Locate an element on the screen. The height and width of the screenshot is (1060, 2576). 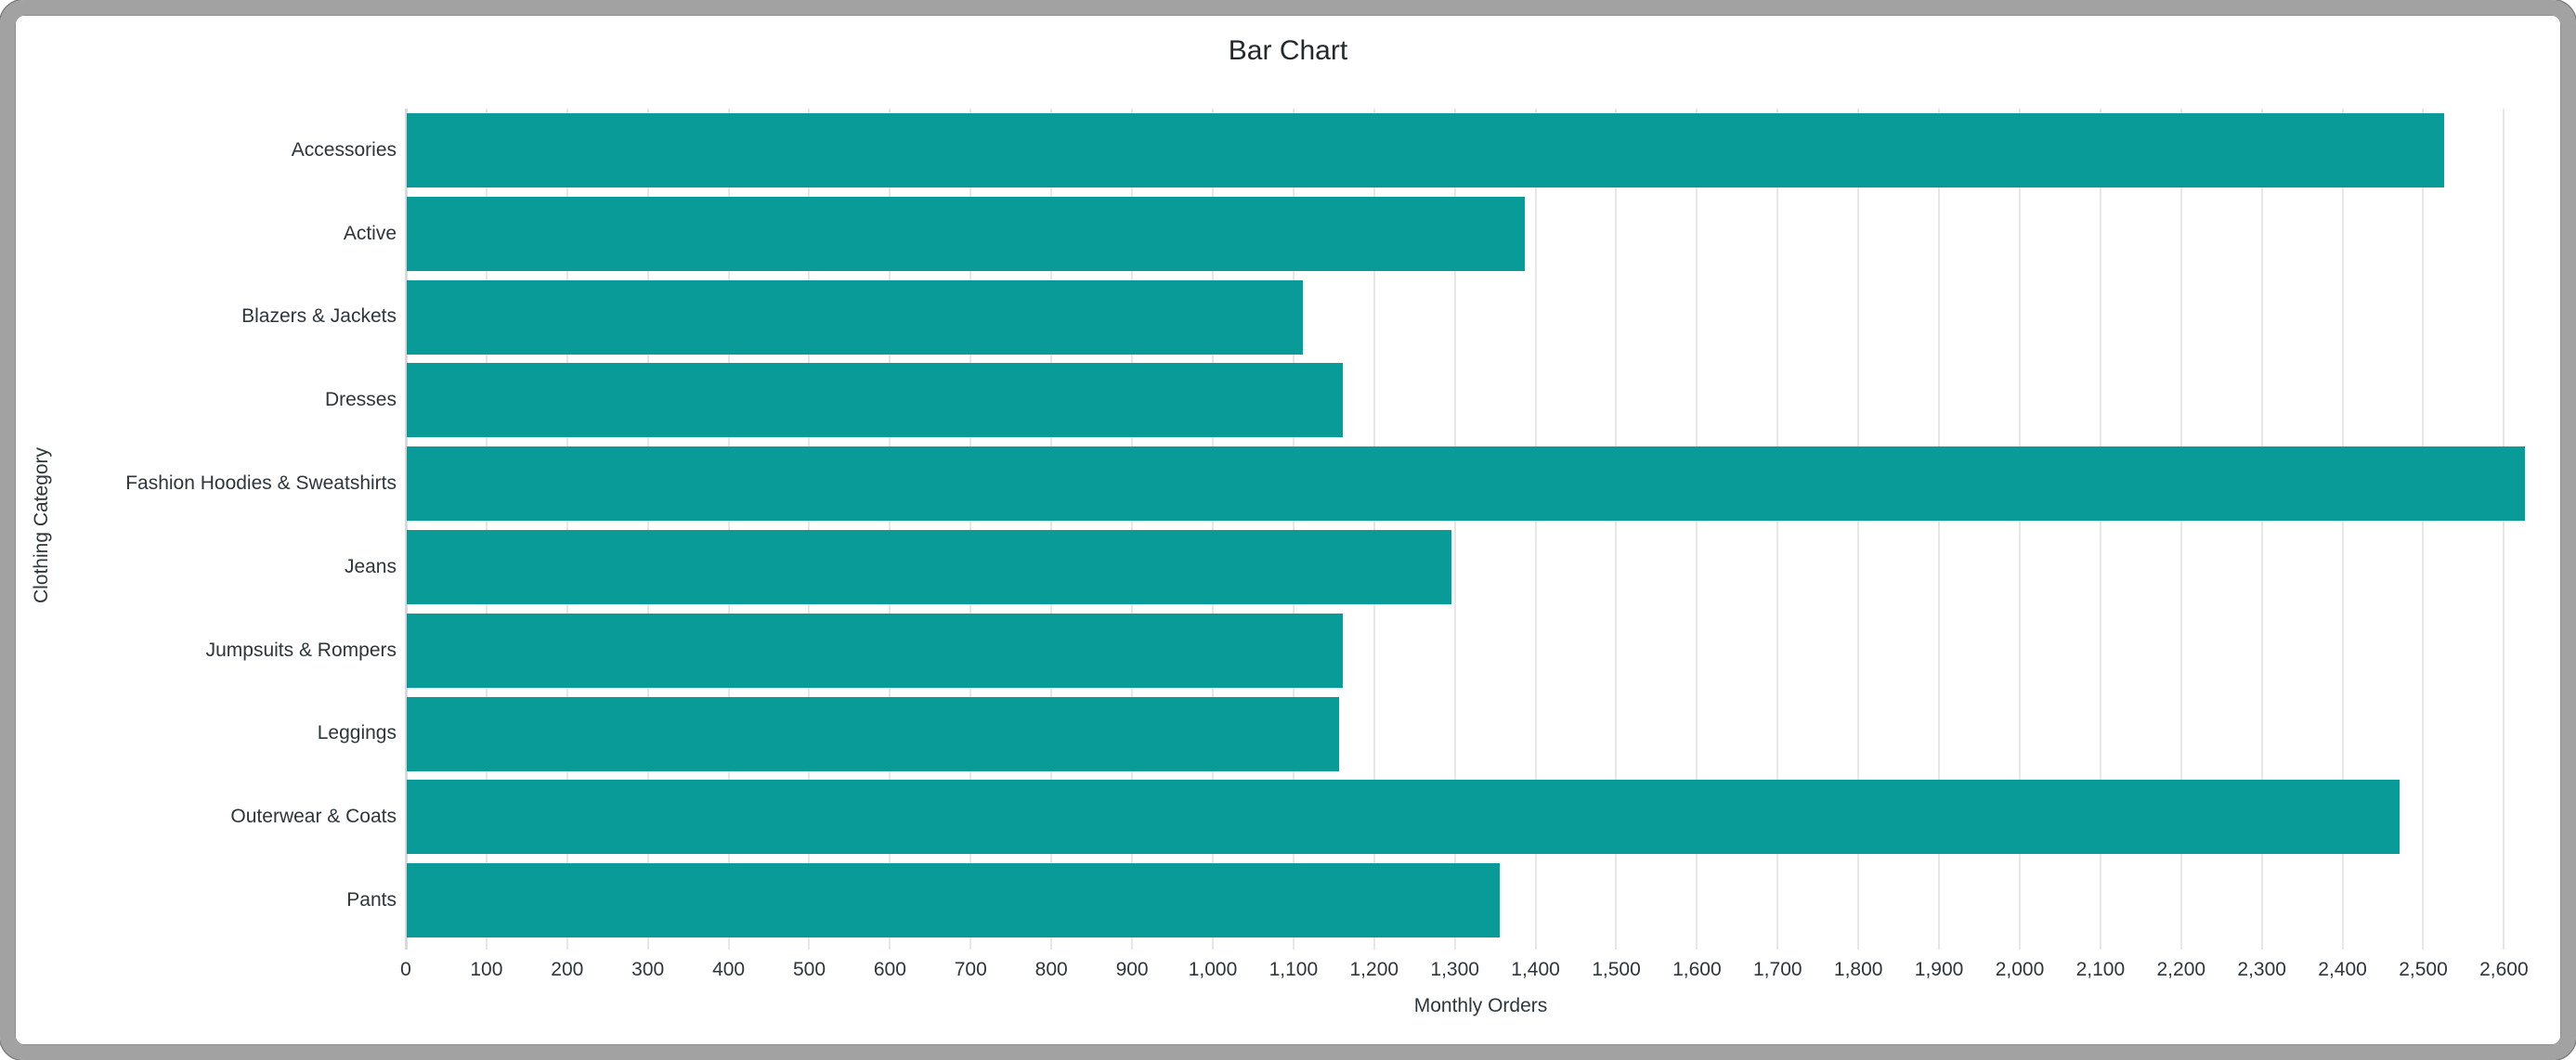
x-tick-label-2,100: 2,100 is located at coordinates (2100, 969).